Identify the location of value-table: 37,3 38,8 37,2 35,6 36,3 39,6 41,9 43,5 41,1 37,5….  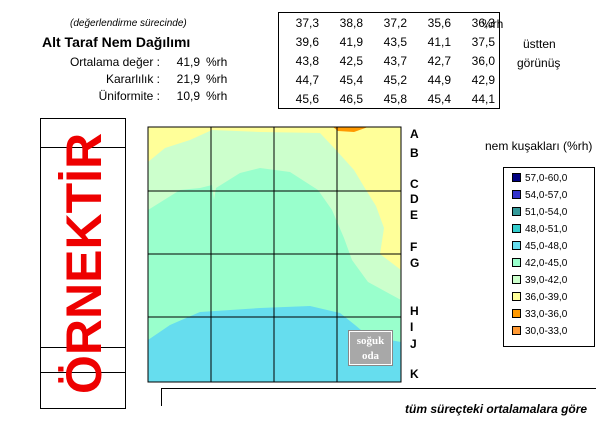
(389, 60).